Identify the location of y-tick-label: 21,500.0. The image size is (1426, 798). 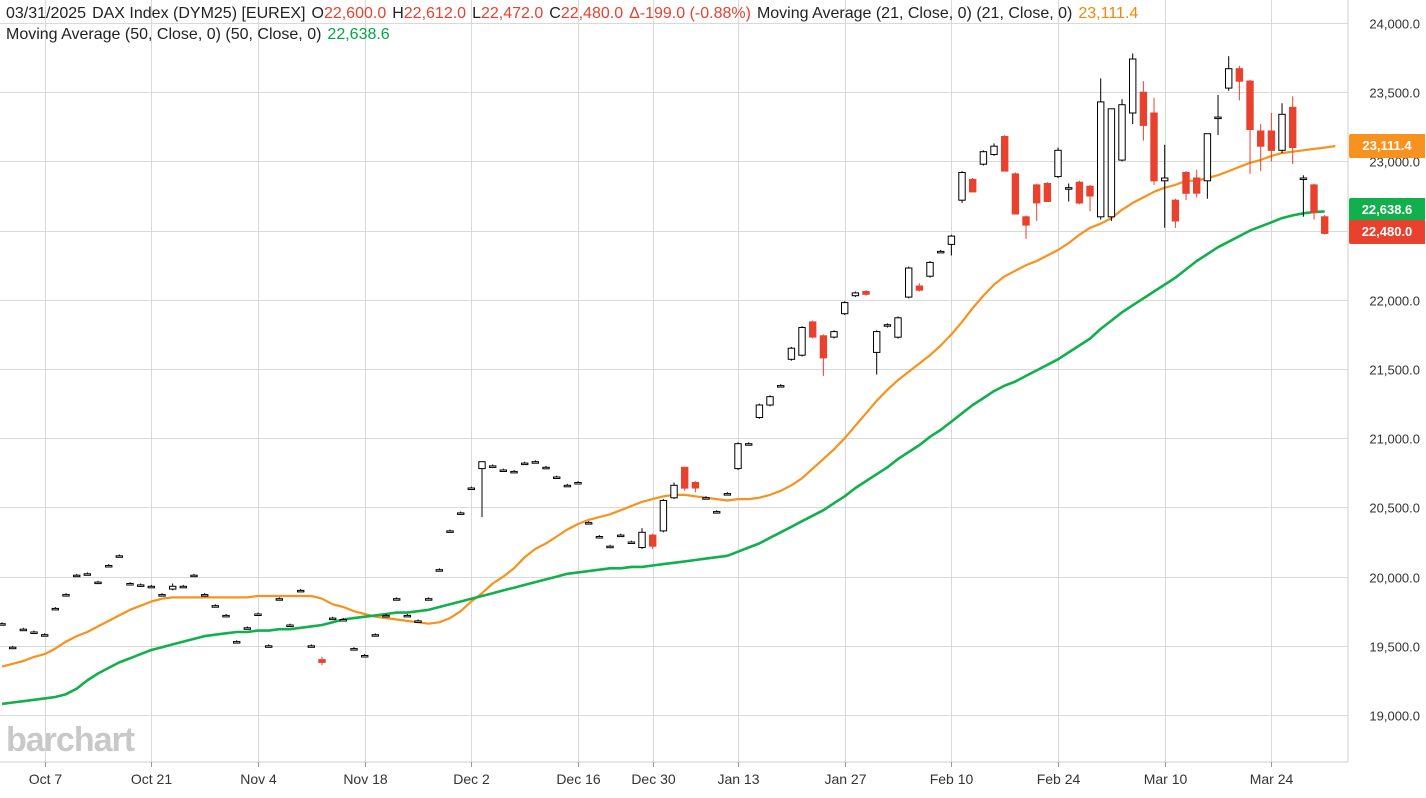
(1394, 370).